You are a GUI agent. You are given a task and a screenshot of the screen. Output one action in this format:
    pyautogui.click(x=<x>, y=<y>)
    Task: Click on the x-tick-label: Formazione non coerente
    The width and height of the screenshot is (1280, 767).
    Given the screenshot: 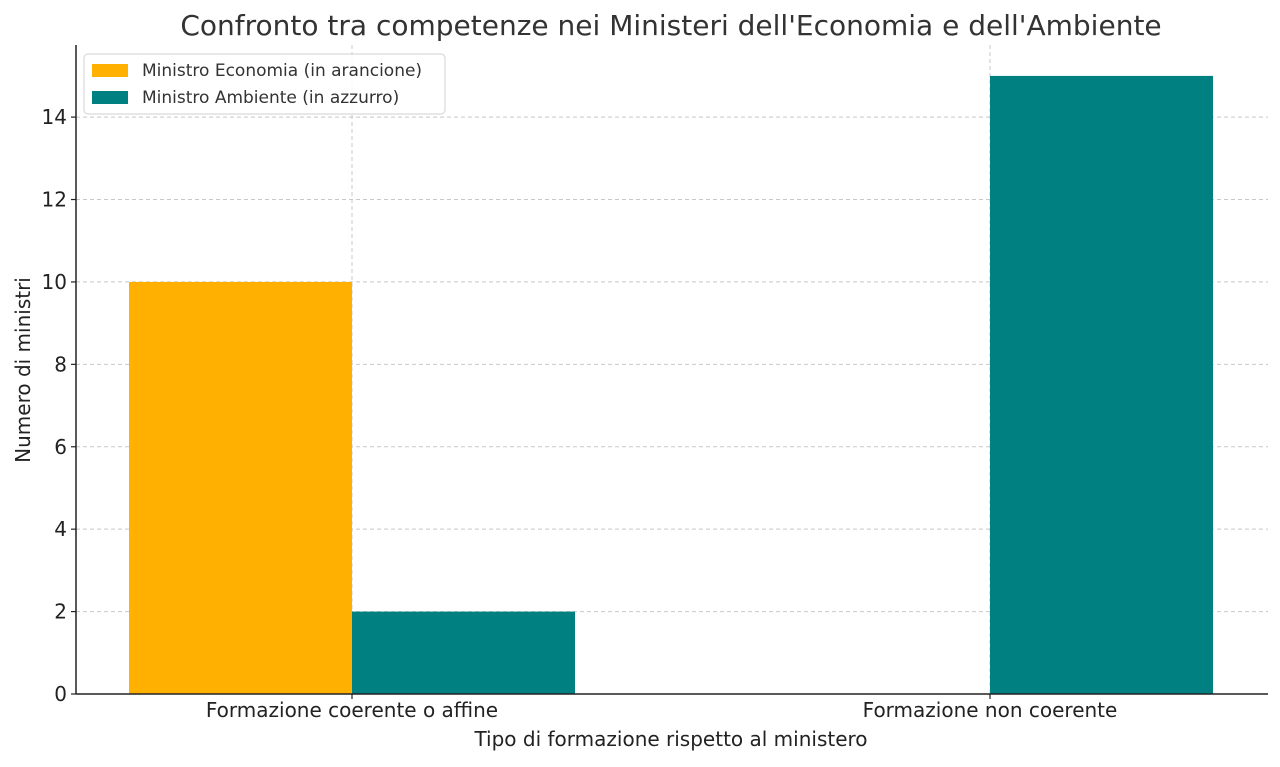 What is the action you would take?
    pyautogui.click(x=990, y=710)
    